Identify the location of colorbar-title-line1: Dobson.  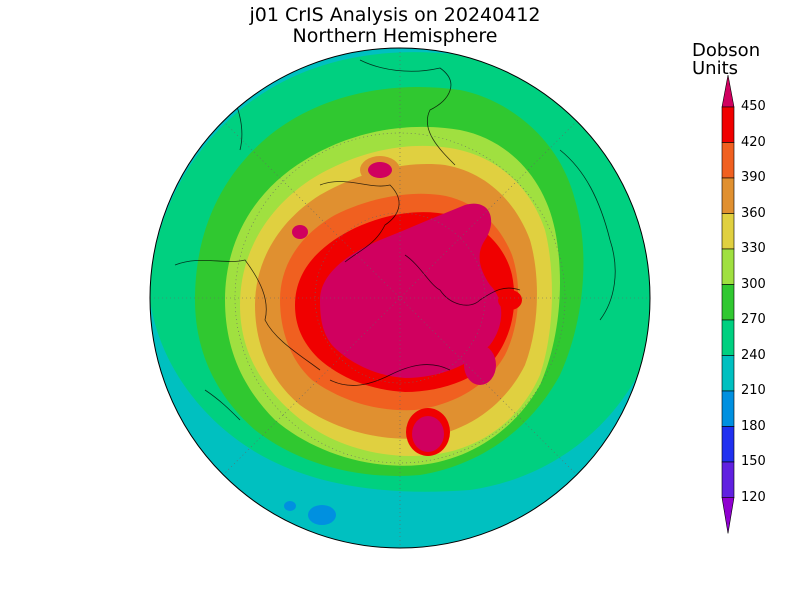
(726, 50).